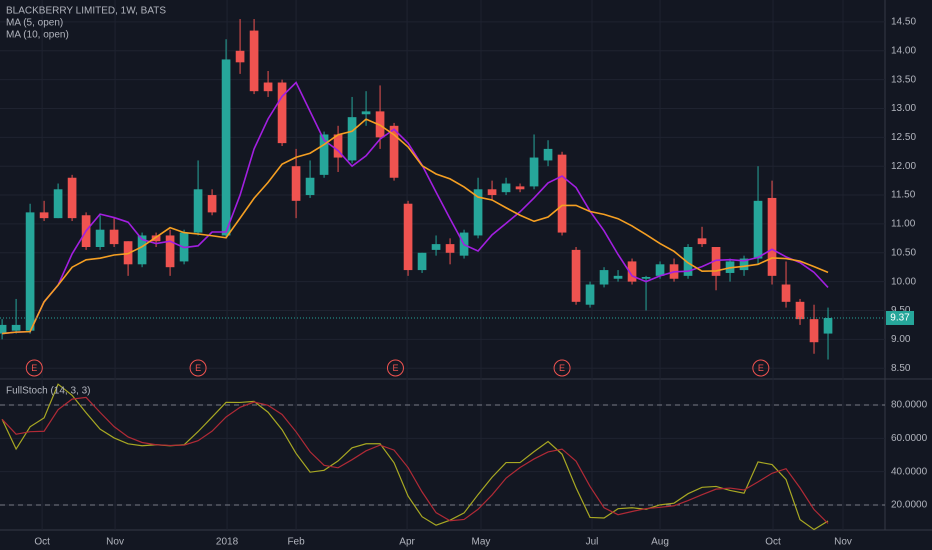 The image size is (932, 550). Describe the element at coordinates (592, 542) in the screenshot. I see `x-tick-label: Jul` at that location.